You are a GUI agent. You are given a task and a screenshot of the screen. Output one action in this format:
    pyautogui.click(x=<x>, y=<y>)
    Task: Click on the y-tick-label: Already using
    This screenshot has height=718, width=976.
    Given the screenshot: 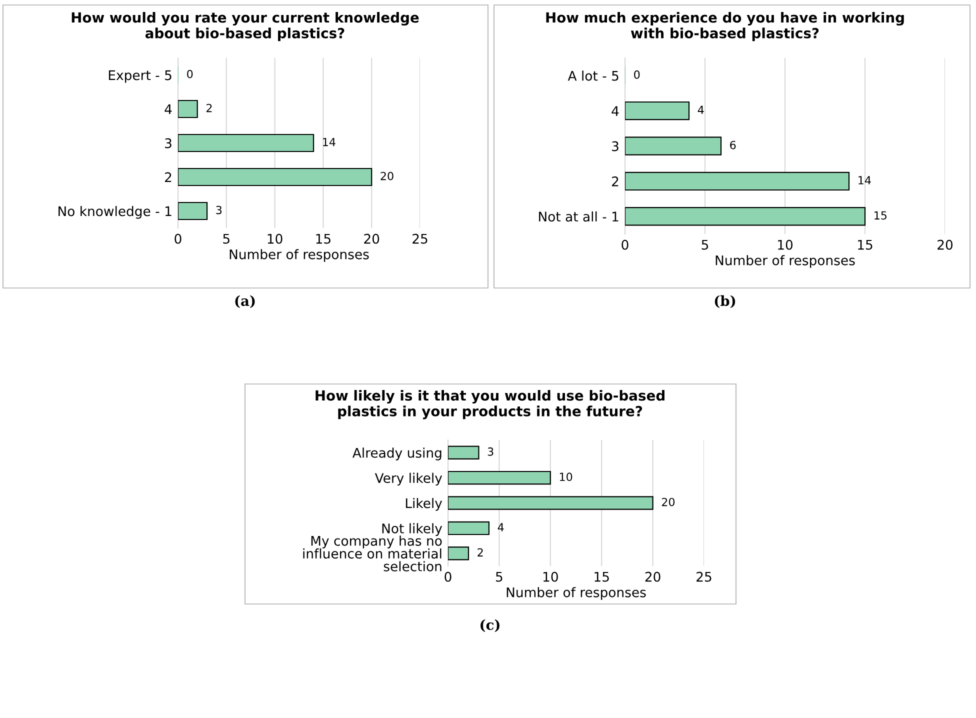 What is the action you would take?
    pyautogui.click(x=397, y=454)
    